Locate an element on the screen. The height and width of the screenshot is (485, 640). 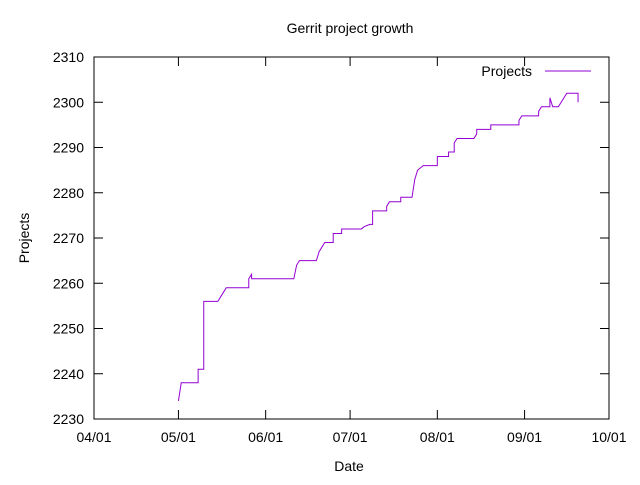
x-tick-label: 09/01 is located at coordinates (524, 437).